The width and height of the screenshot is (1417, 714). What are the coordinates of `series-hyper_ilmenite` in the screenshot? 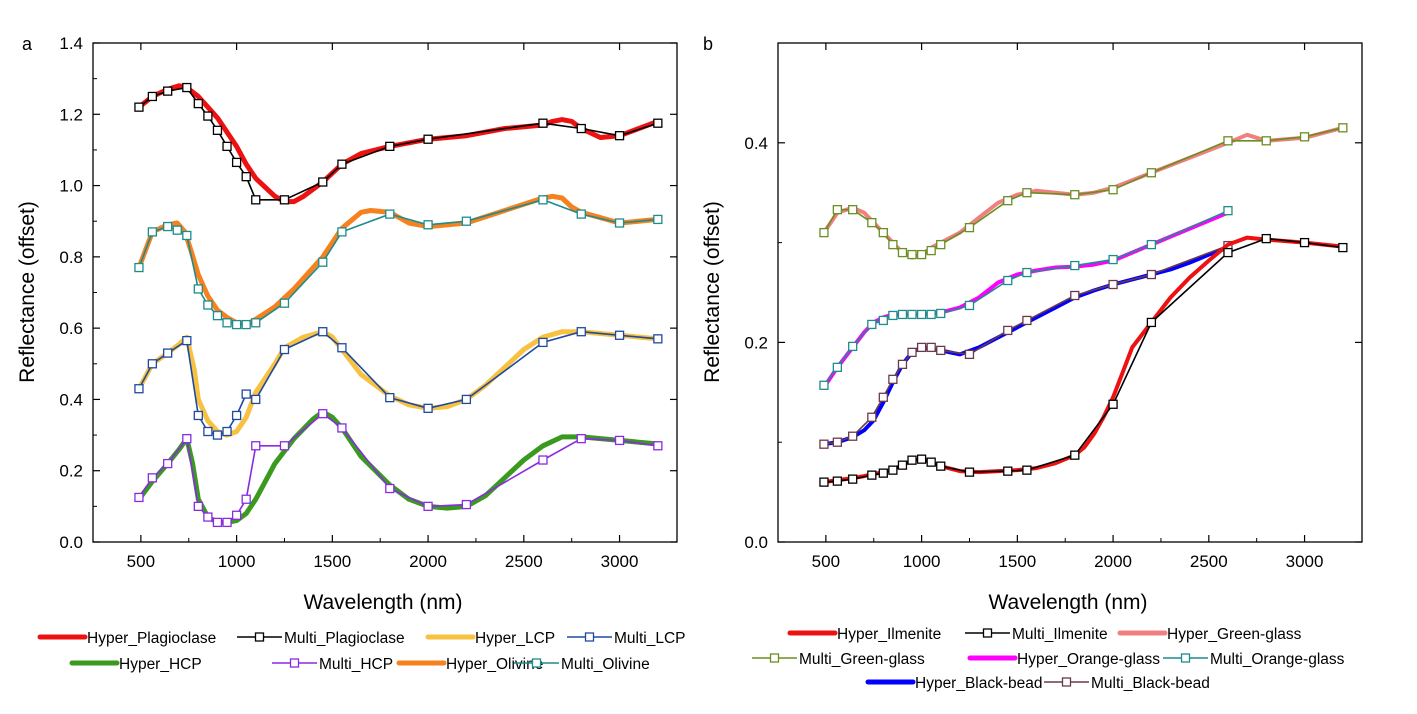 It's located at (1083, 360).